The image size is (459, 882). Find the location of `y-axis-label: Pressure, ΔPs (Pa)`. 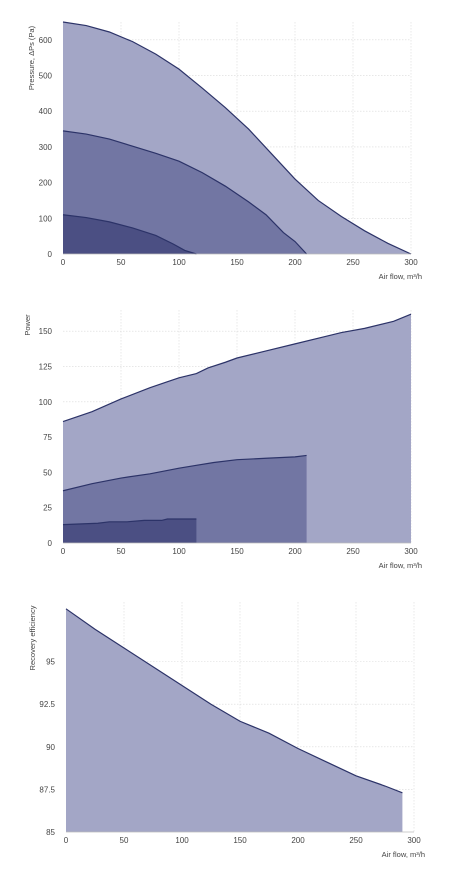

y-axis-label: Pressure, ΔPs (Pa) is located at coordinates (31, 57).